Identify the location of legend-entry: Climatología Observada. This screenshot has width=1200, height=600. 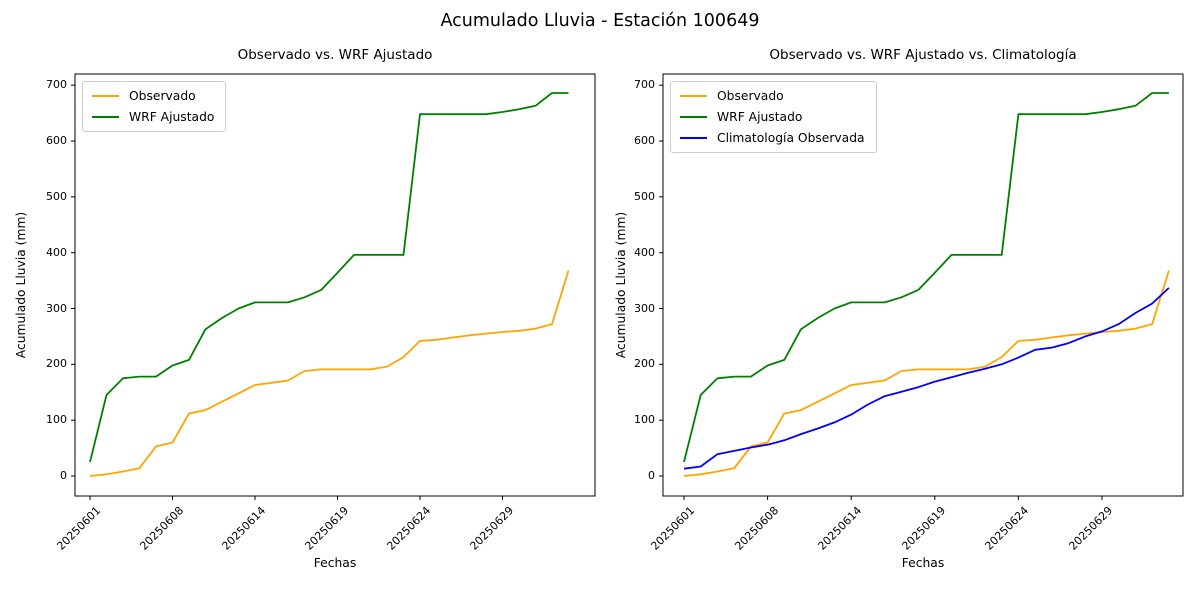
(772, 138).